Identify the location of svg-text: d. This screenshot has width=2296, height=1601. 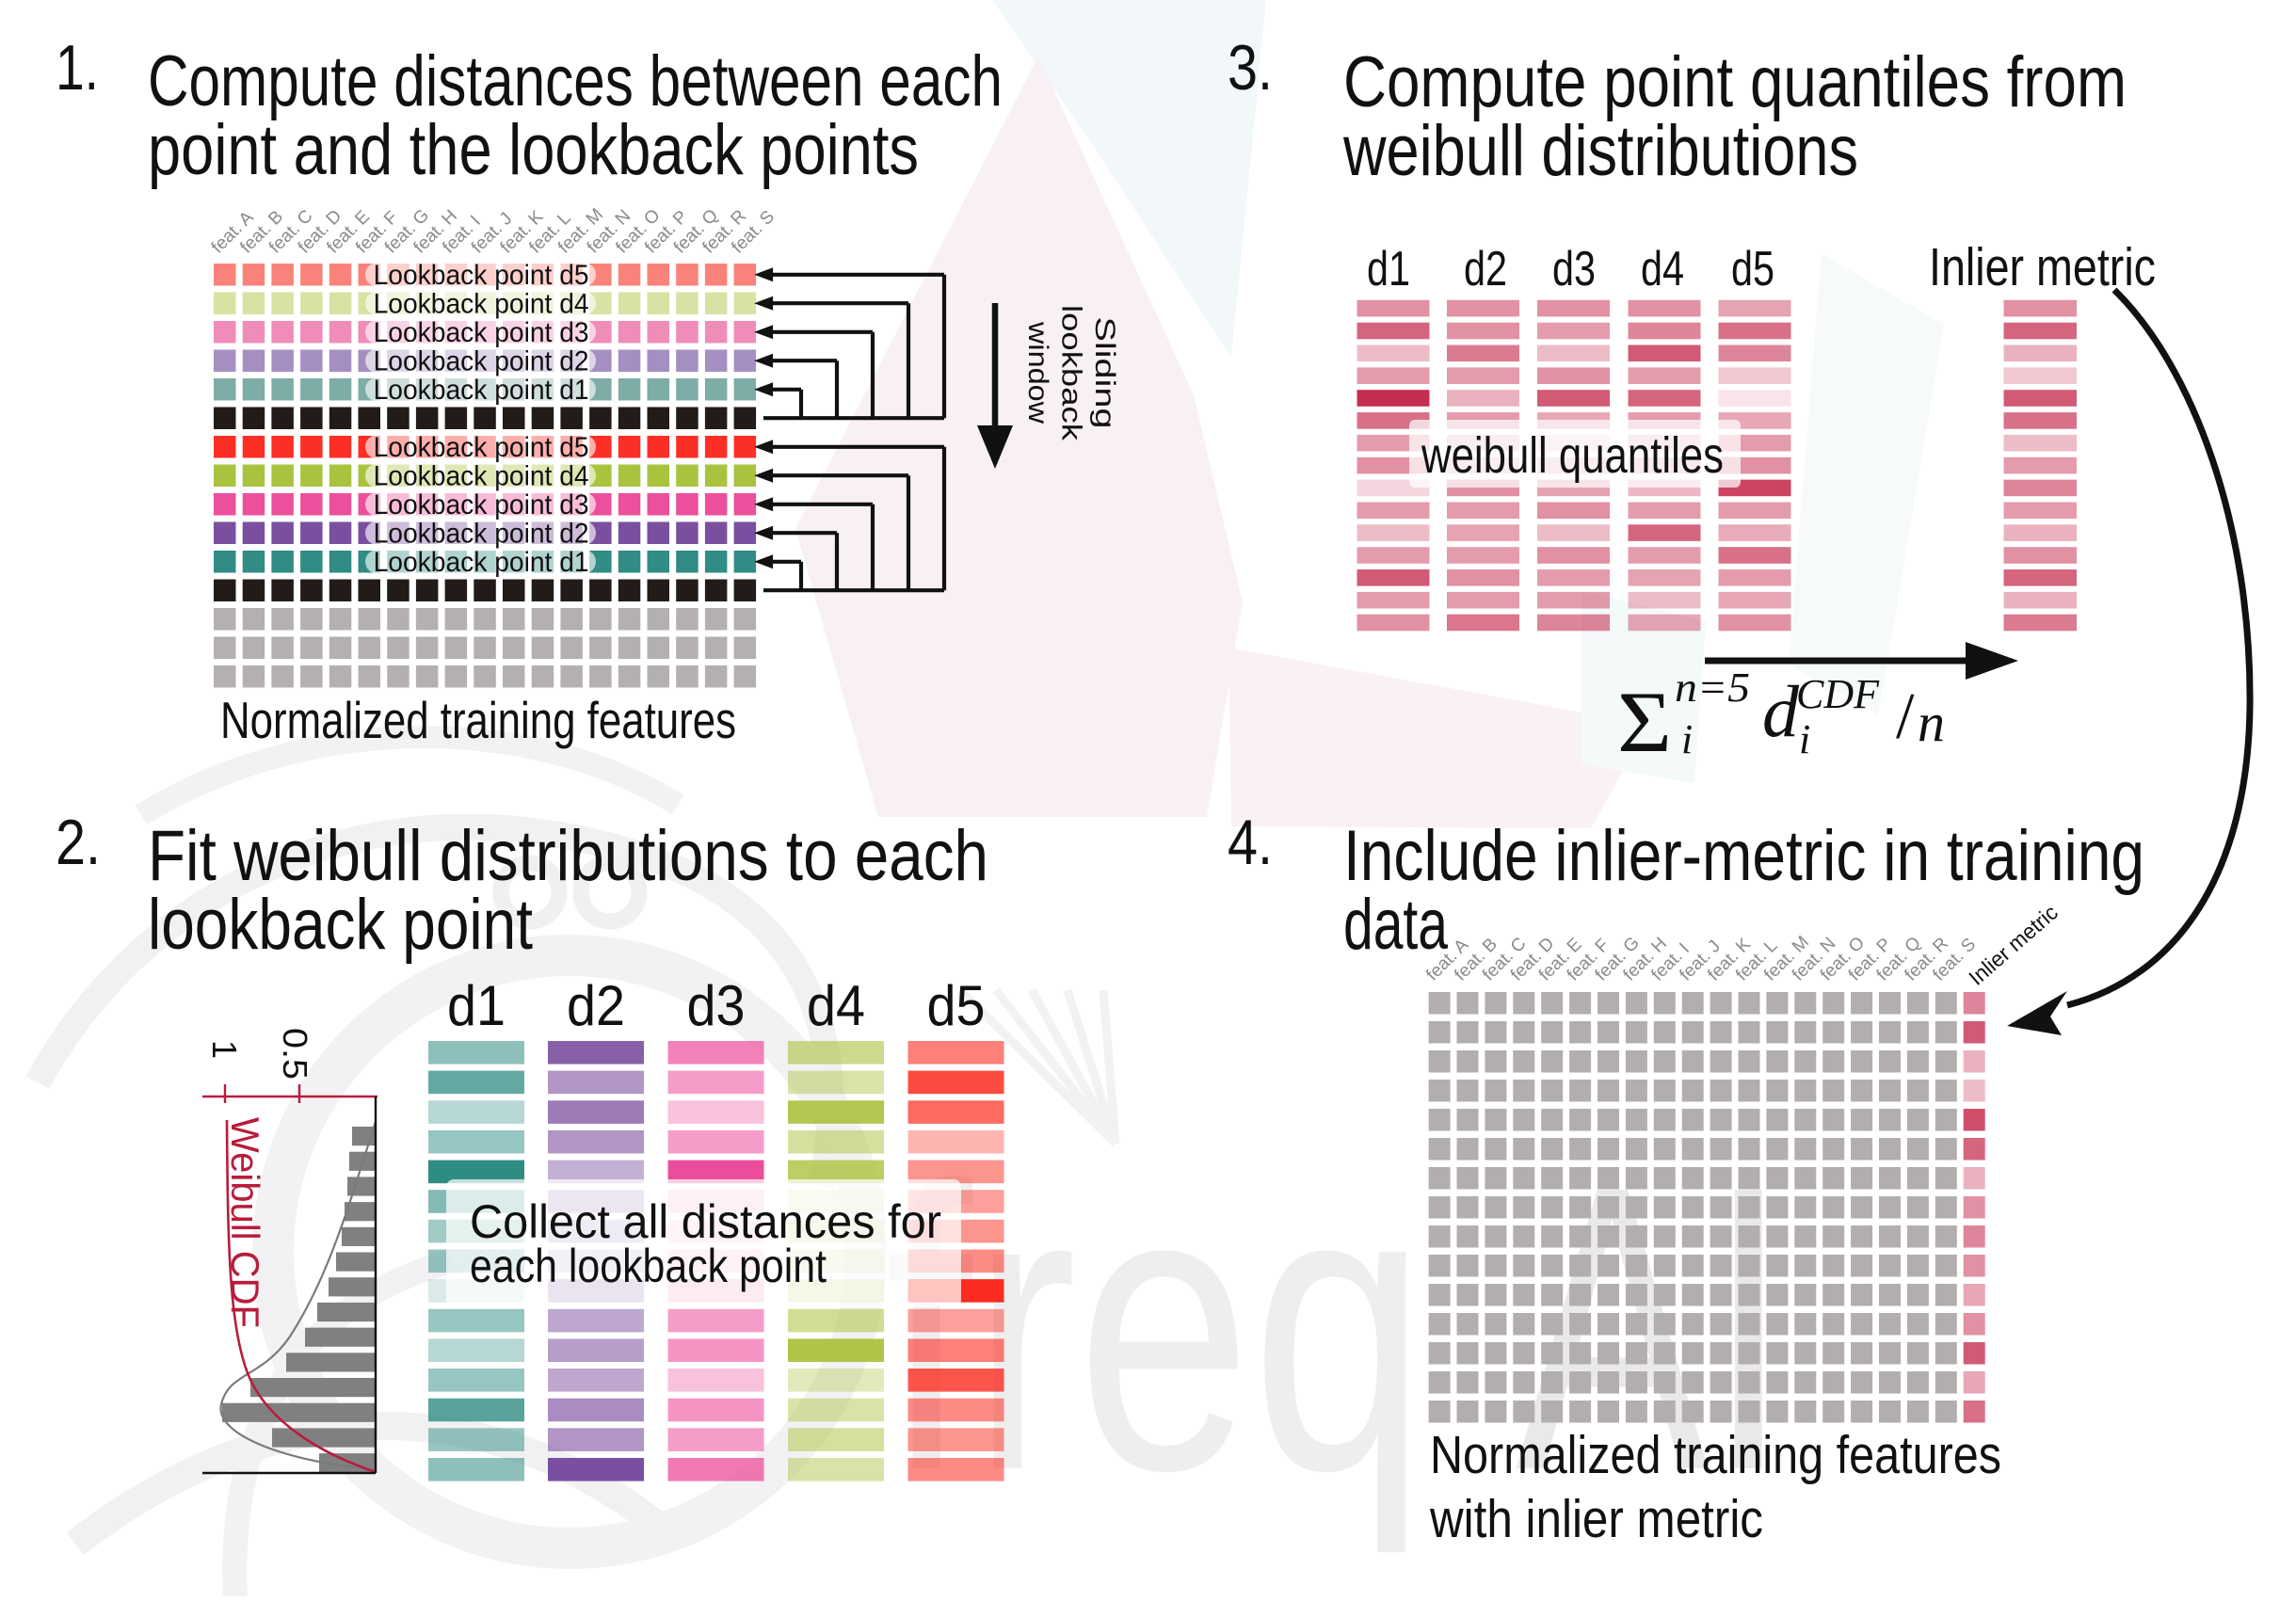
(1781, 711).